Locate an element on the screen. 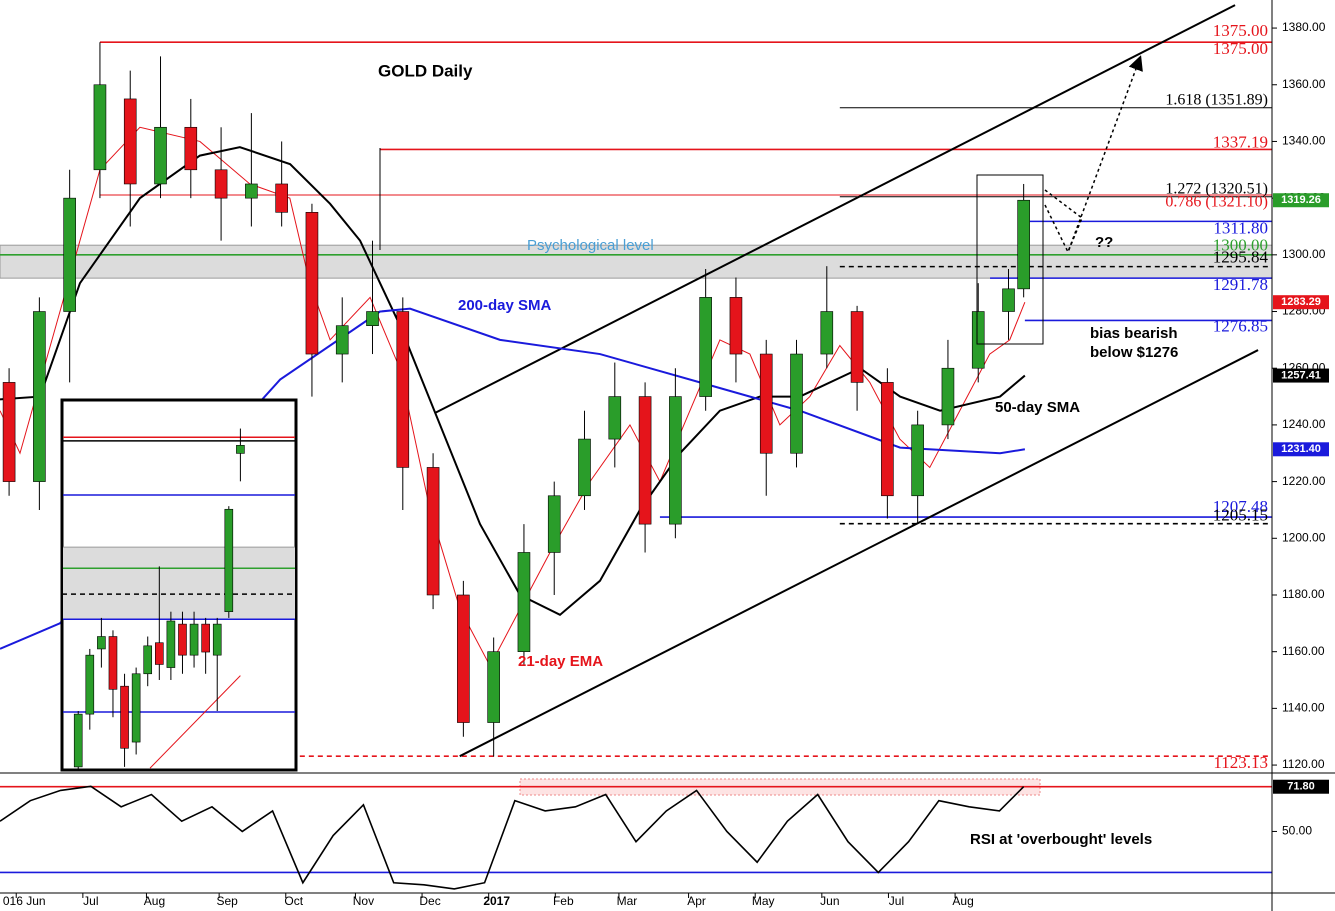 The width and height of the screenshot is (1335, 911). y-tick-label: 1240.00 is located at coordinates (1304, 424).